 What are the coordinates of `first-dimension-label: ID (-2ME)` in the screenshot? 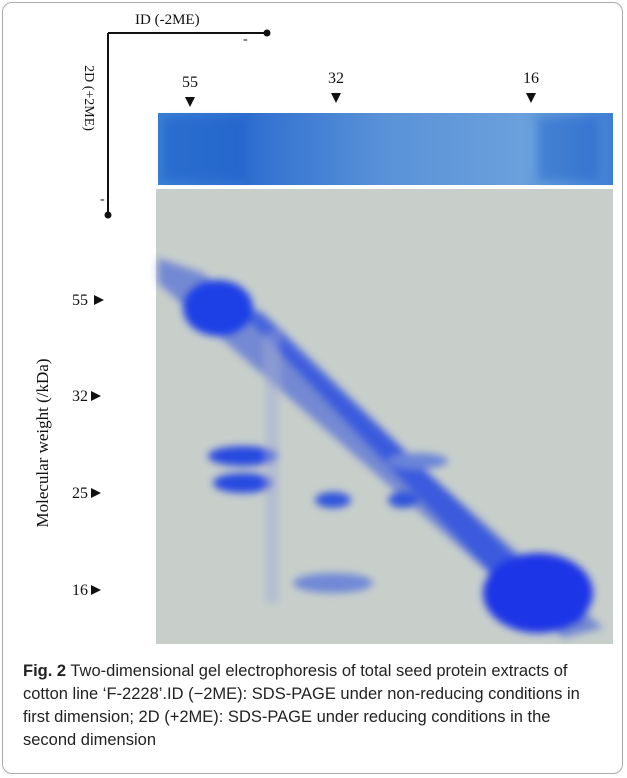 It's located at (167, 20).